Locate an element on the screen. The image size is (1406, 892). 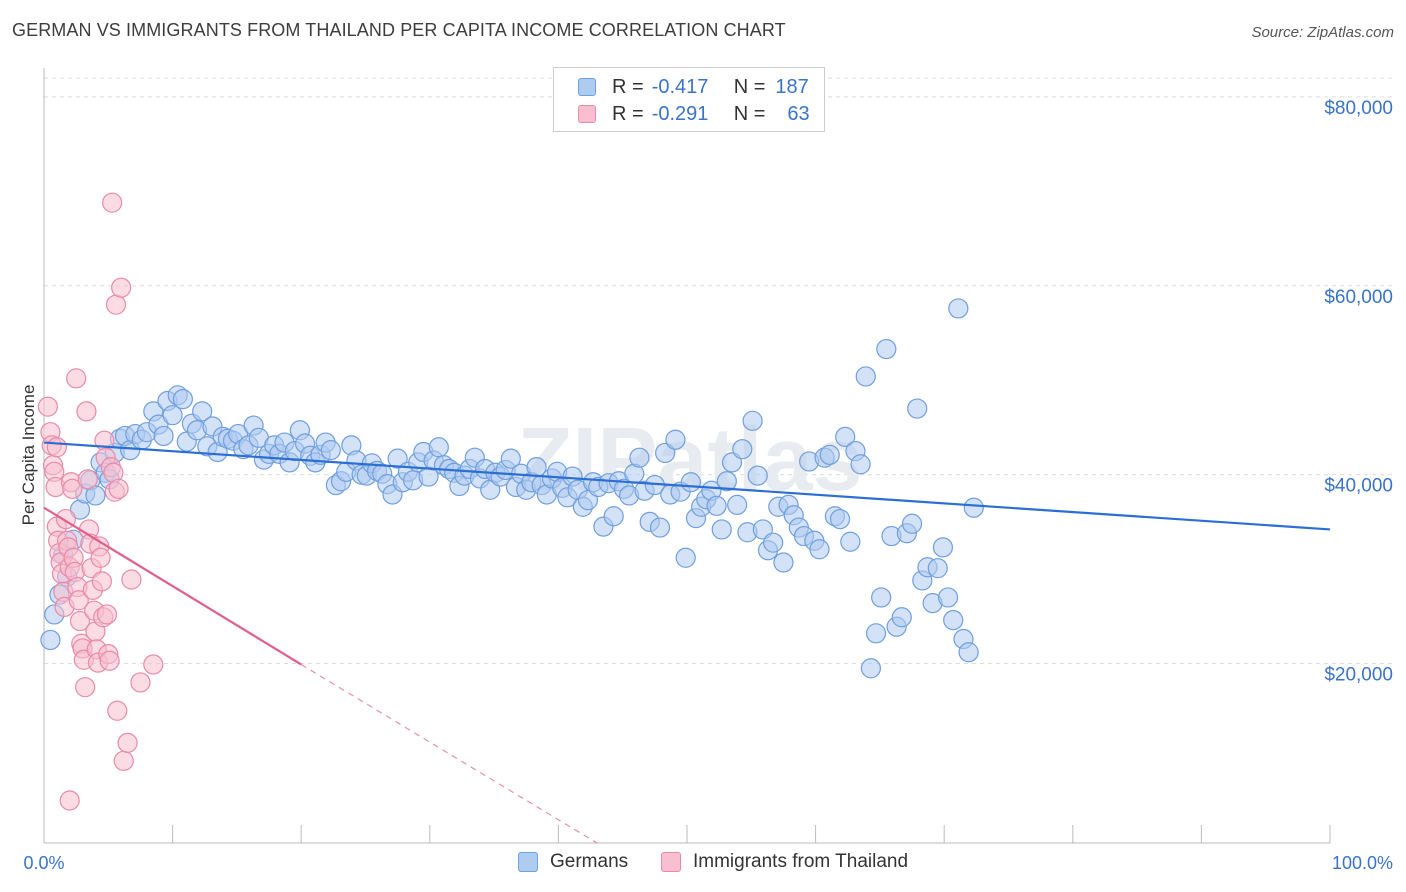
chart-source: Source: ZipAtlas.com is located at coordinates (1322, 32).